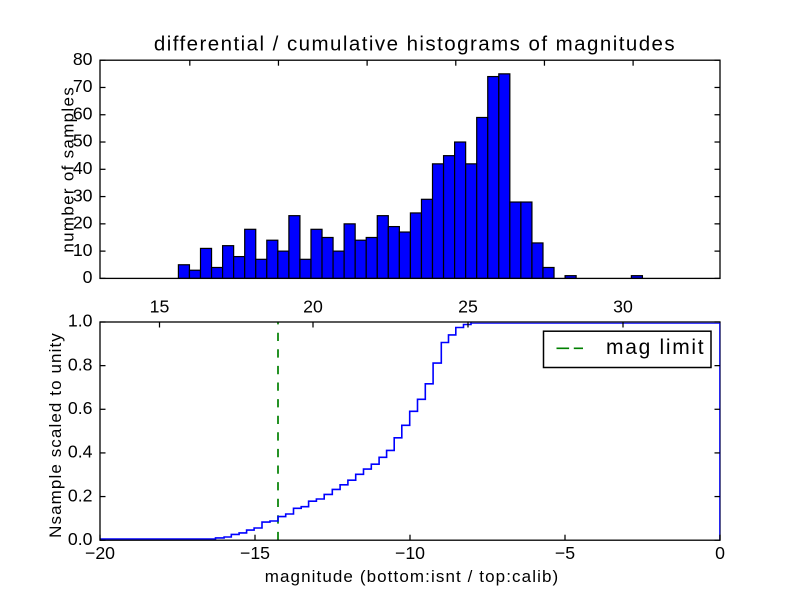  I want to click on svg-text: 50, so click(83, 141).